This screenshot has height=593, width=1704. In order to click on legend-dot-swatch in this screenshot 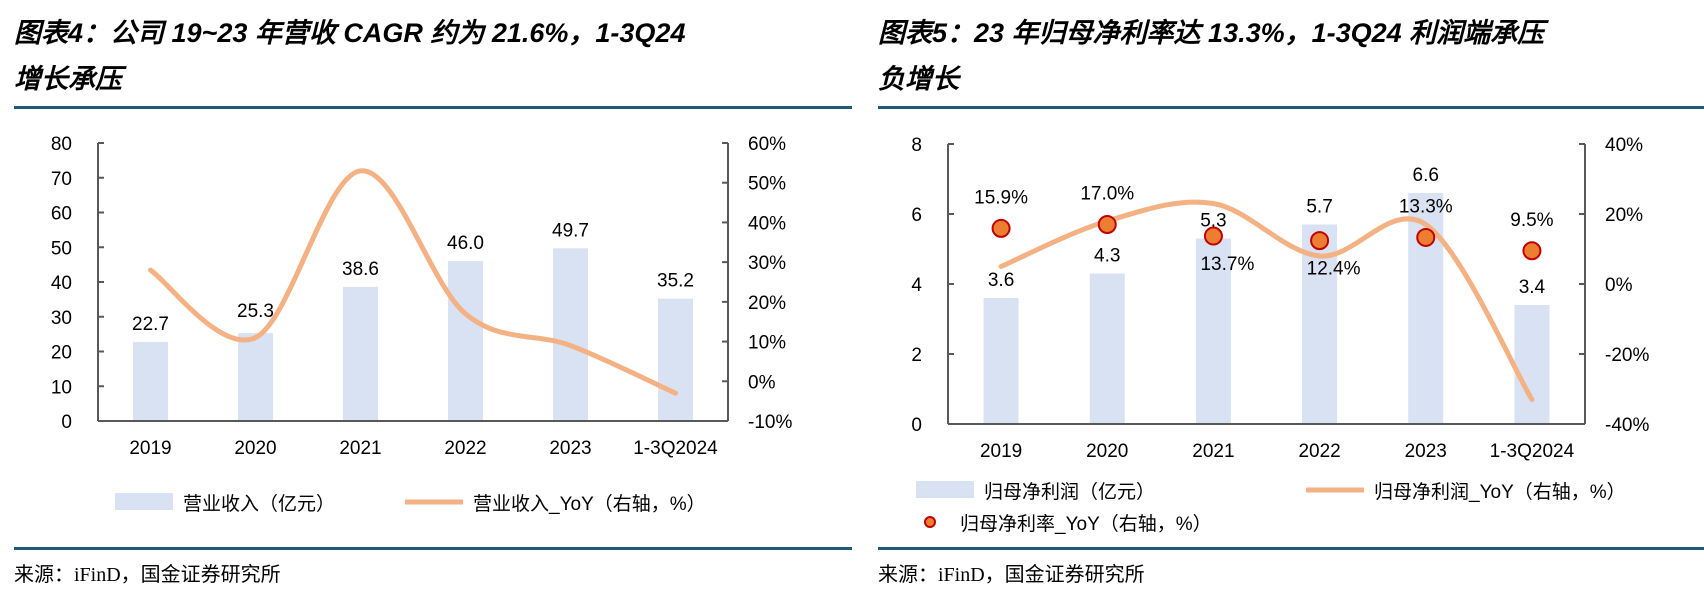, I will do `click(930, 522)`.